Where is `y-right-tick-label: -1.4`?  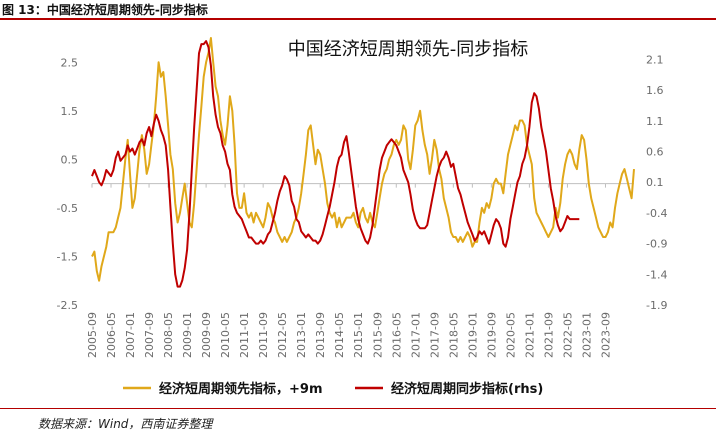 y-right-tick-label: -1.4 is located at coordinates (656, 274).